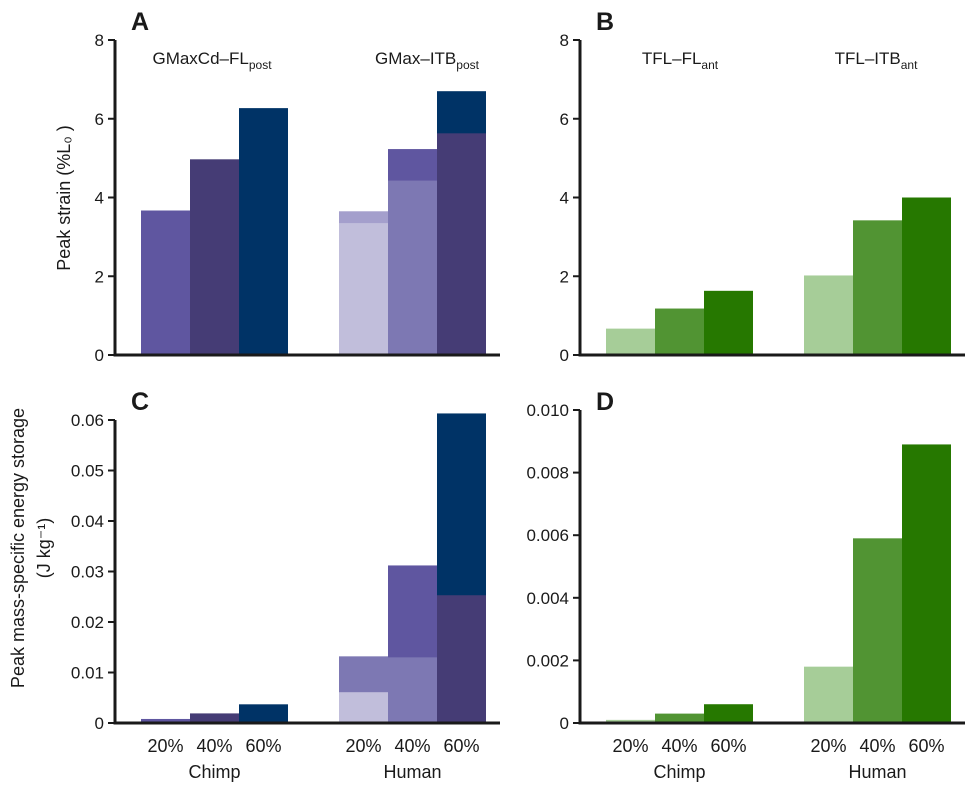  Describe the element at coordinates (672, 58) in the screenshot. I see `series-label-main: TFL–FL` at that location.